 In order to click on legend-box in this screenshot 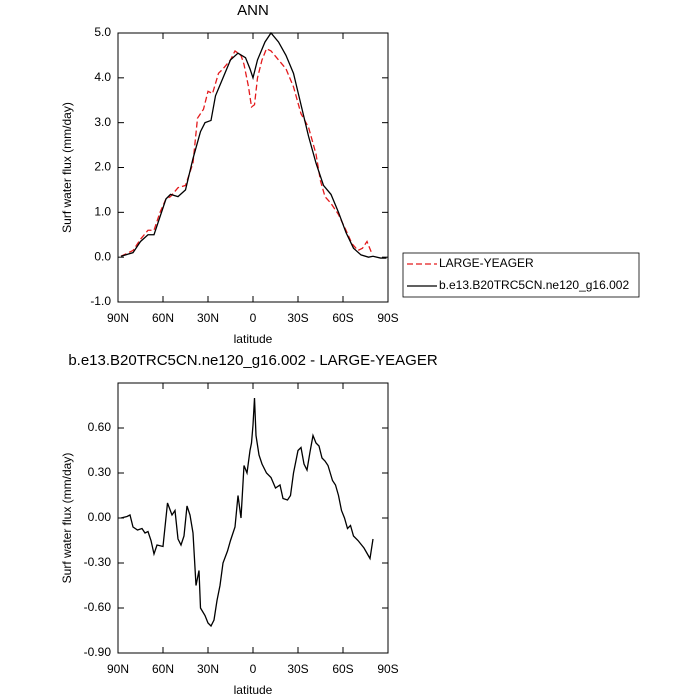, I will do `click(521, 275)`.